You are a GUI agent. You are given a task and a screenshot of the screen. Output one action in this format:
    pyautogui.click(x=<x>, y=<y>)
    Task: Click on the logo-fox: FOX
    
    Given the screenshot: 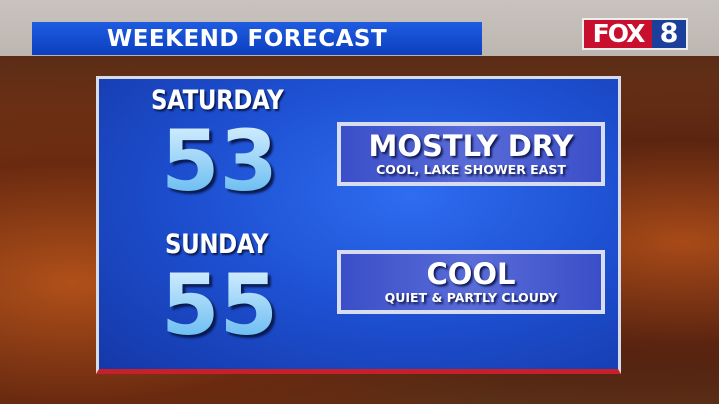 What is the action you would take?
    pyautogui.click(x=618, y=34)
    